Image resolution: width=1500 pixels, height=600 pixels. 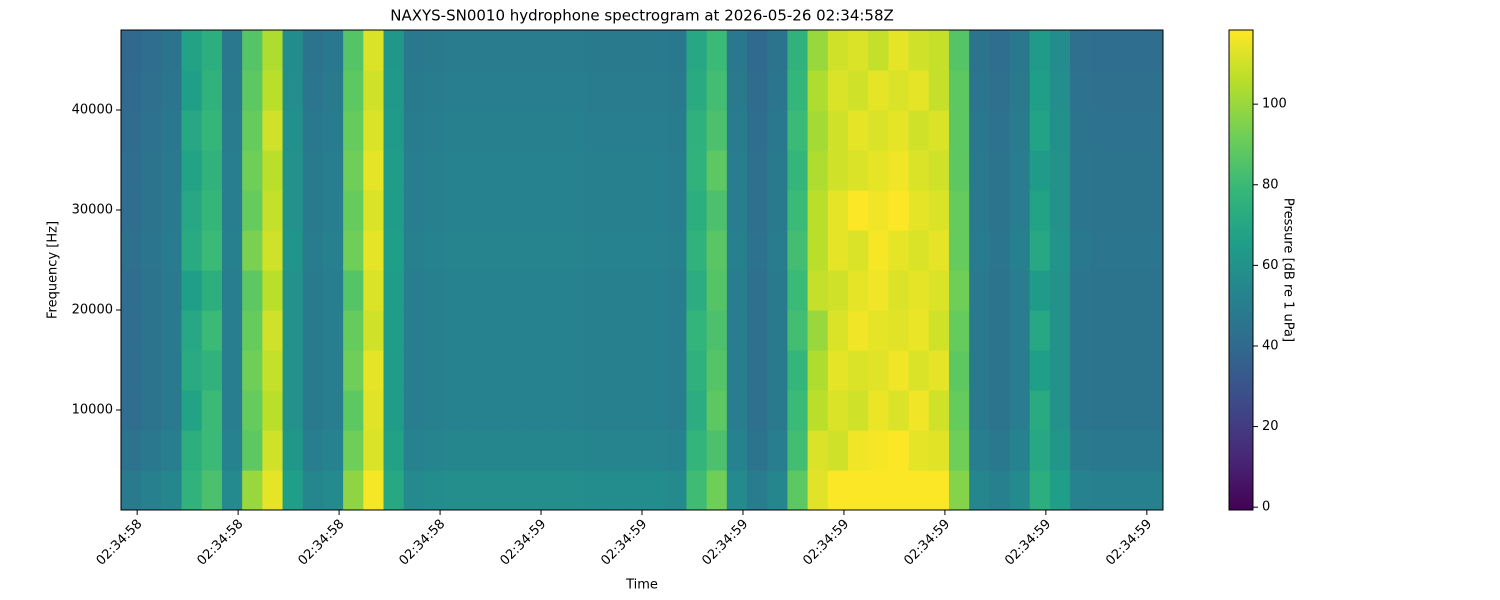 I want to click on x-tick-label: 02:34:59, so click(x=826, y=543).